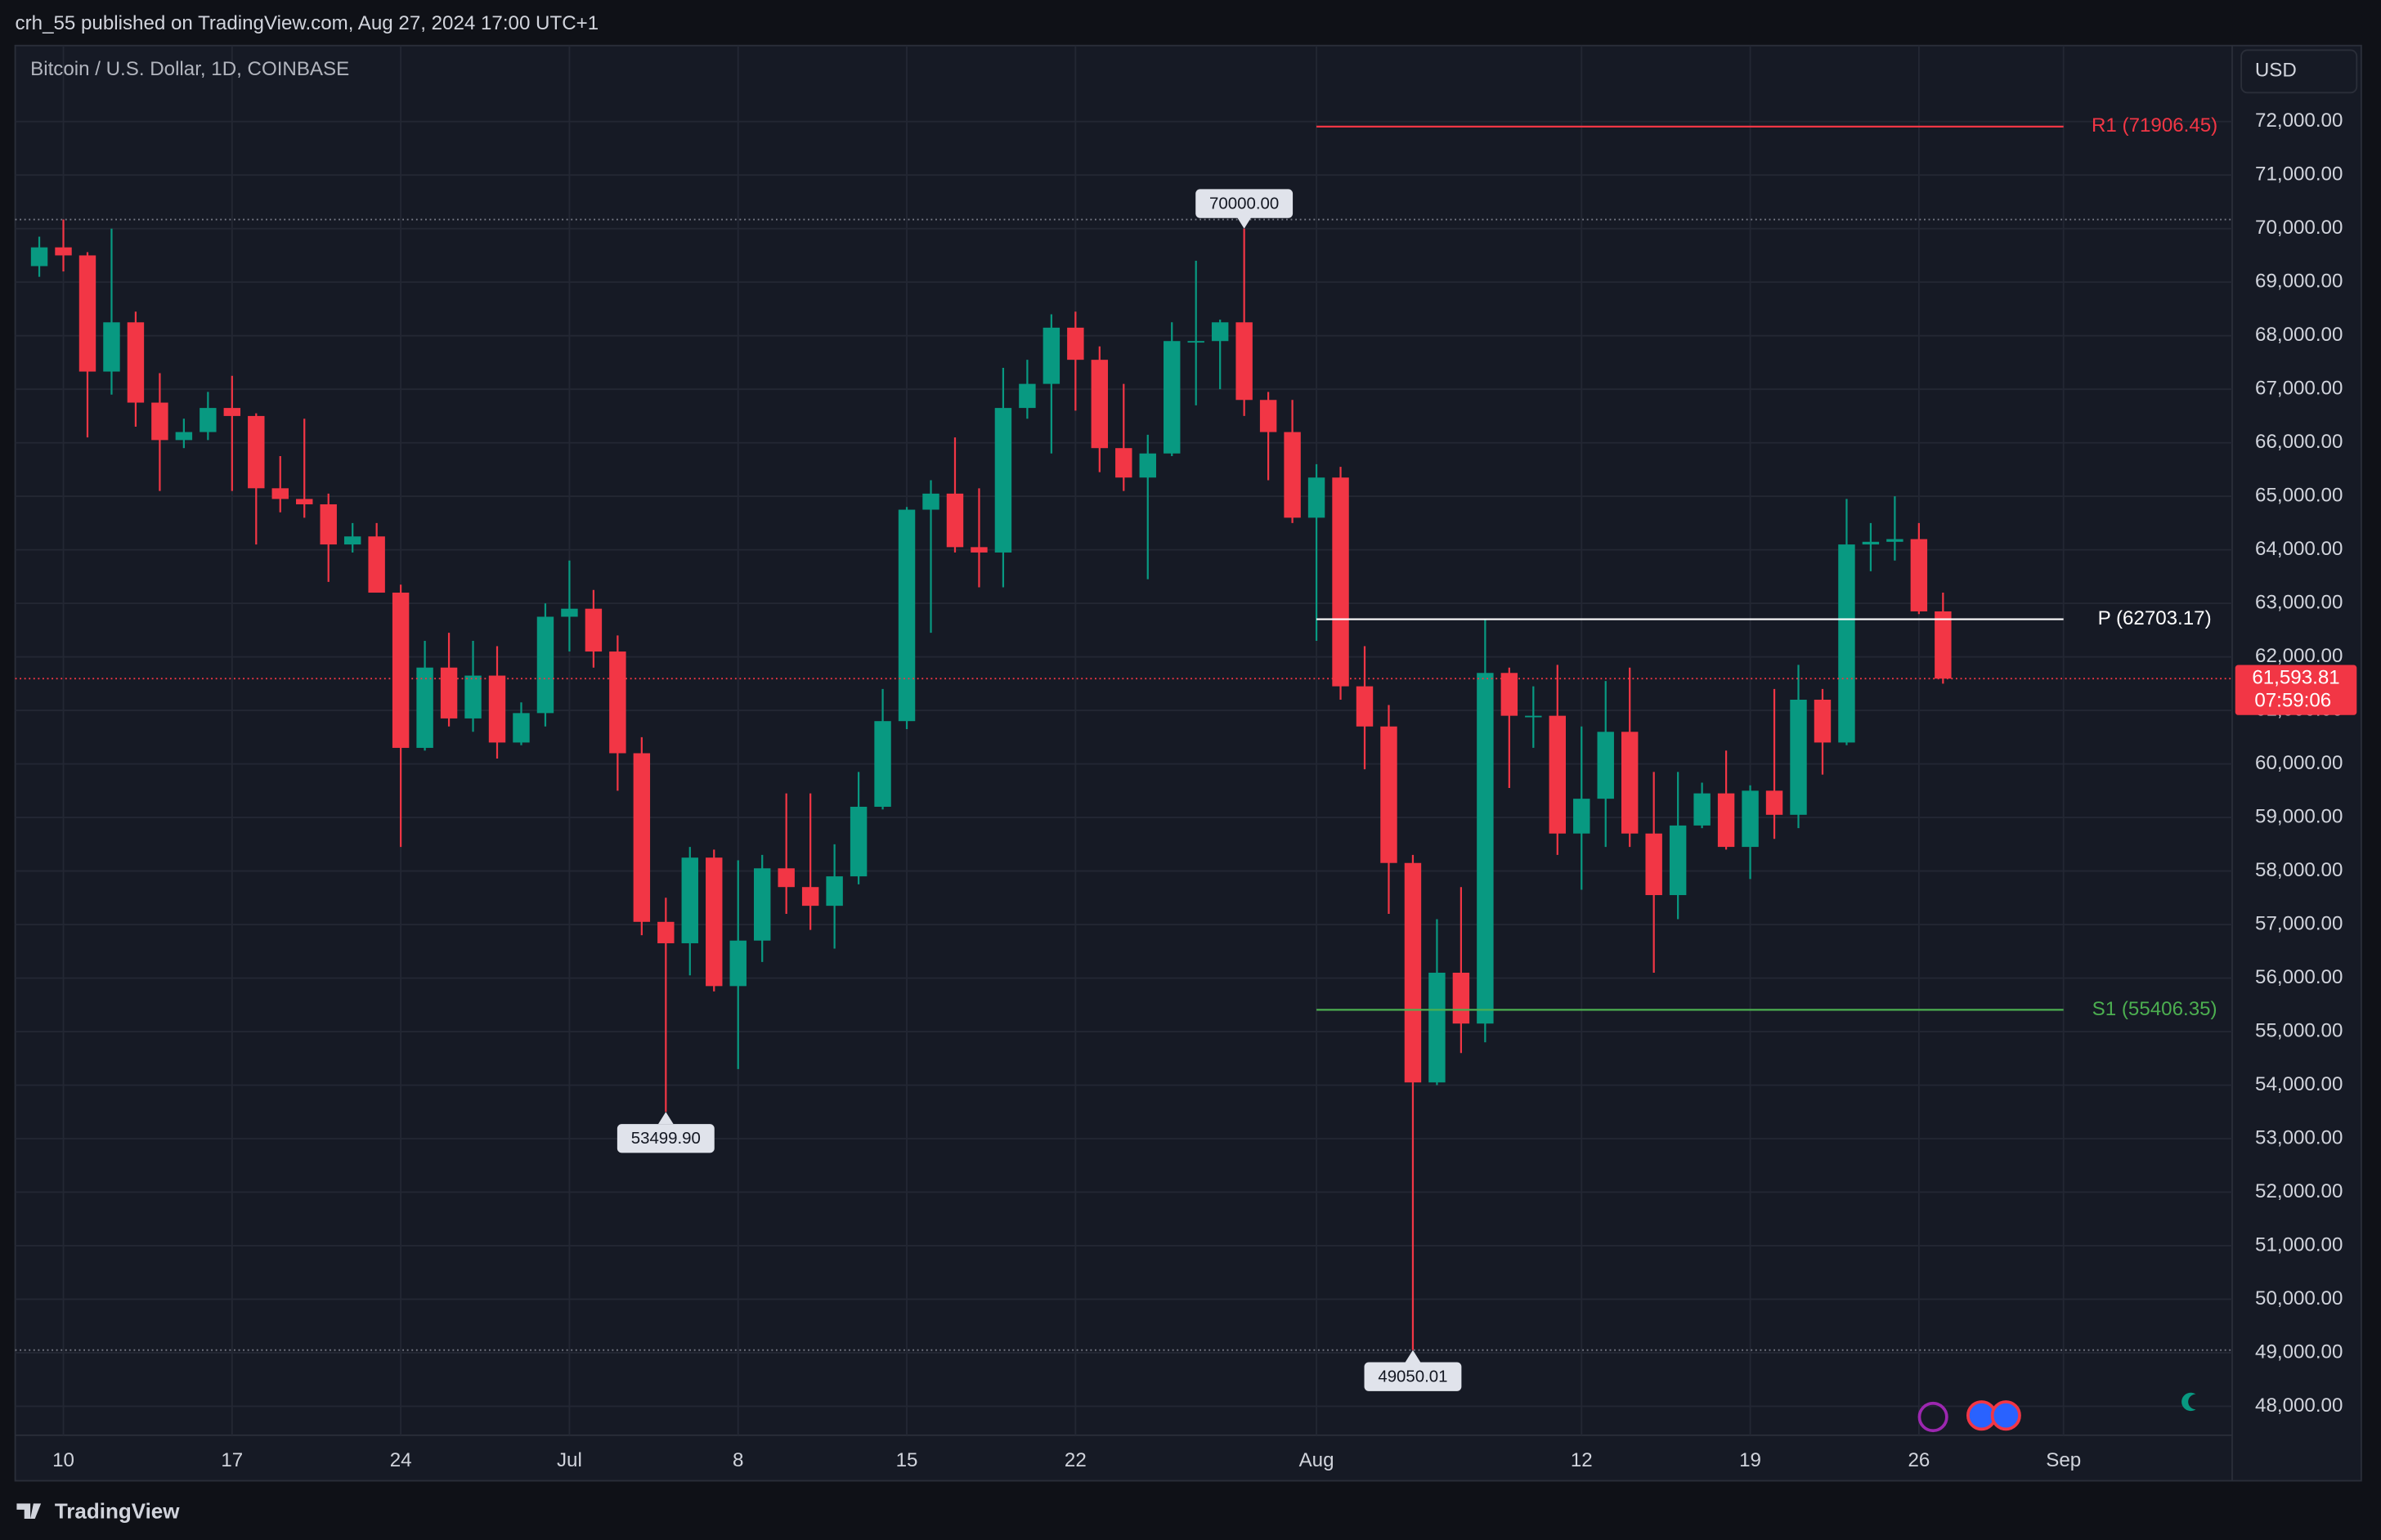 The width and height of the screenshot is (2381, 1540). Describe the element at coordinates (2154, 126) in the screenshot. I see `pivot-label: R1 (71906.45)` at that location.